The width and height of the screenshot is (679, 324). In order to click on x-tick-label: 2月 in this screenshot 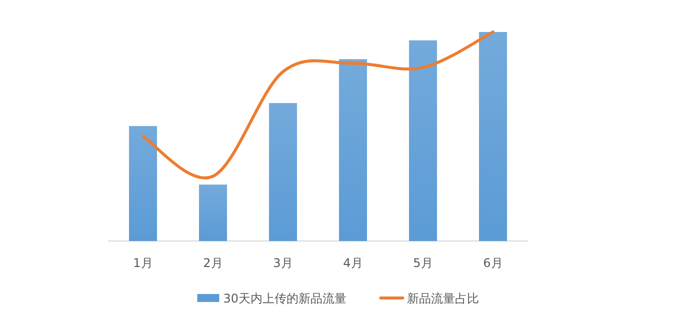, I will do `click(213, 263)`.